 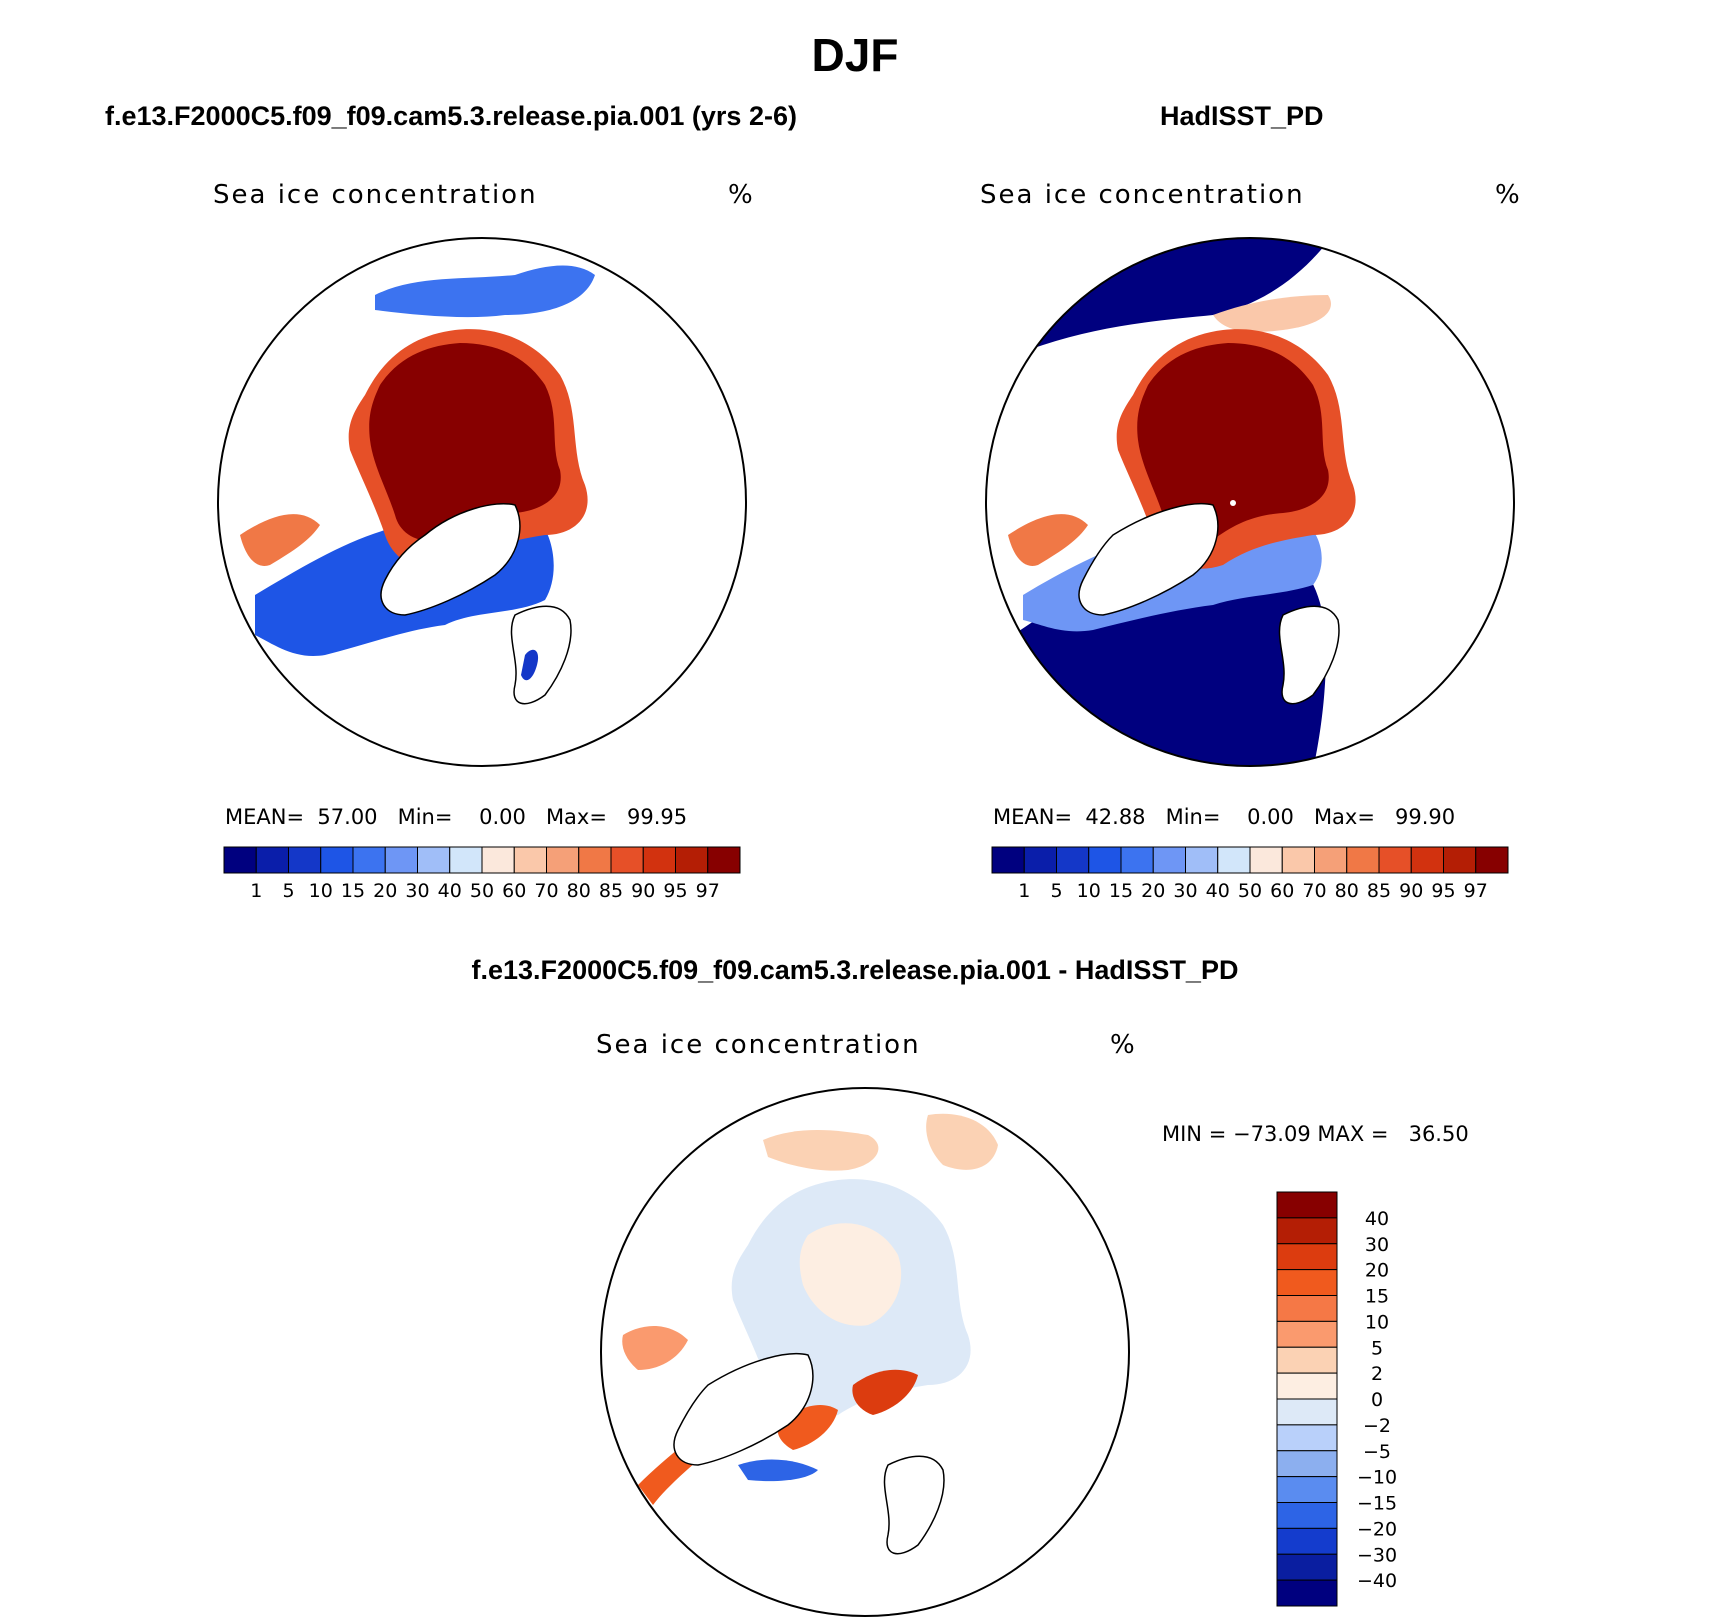 What do you see at coordinates (1024, 891) in the screenshot?
I see `panel-2-colorbar-tick-label: 1` at bounding box center [1024, 891].